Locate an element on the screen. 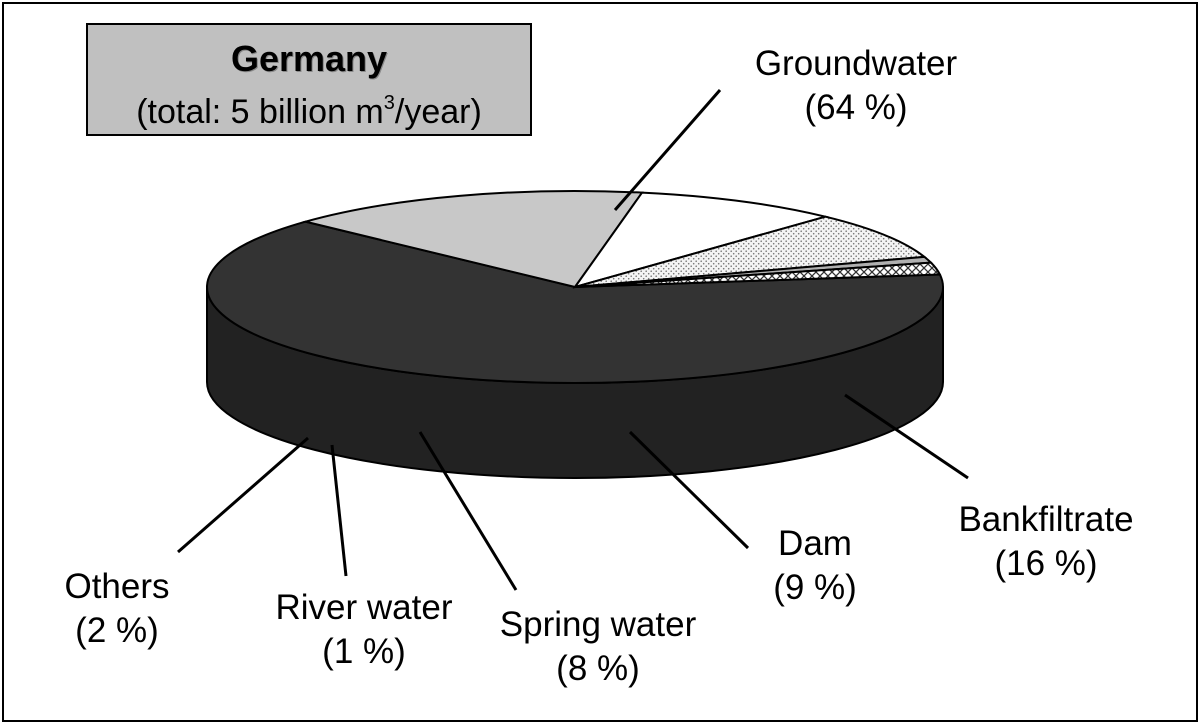 This screenshot has width=1204, height=728. pie-slice-dam is located at coordinates (701, 240).